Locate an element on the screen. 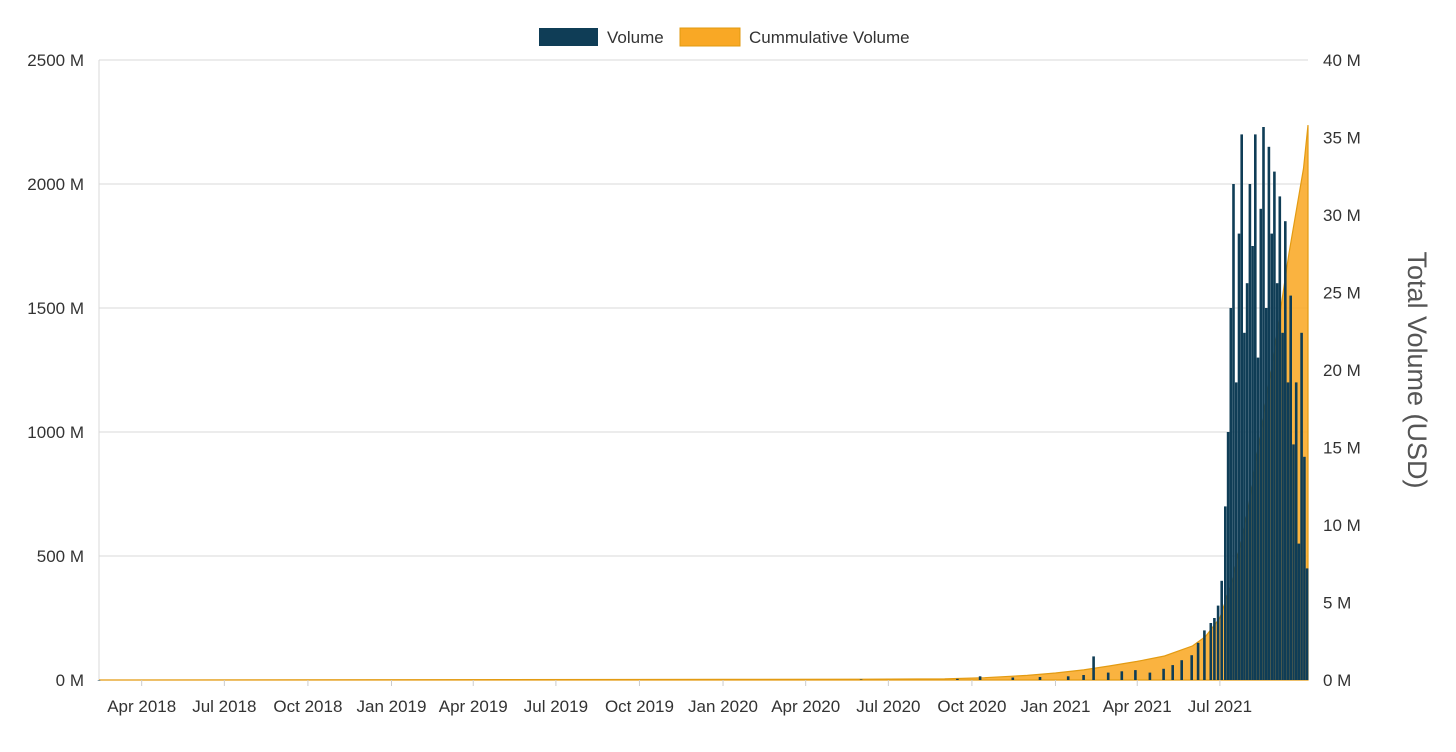 The height and width of the screenshot is (752, 1456). right-tick-label: 35 M is located at coordinates (1342, 138).